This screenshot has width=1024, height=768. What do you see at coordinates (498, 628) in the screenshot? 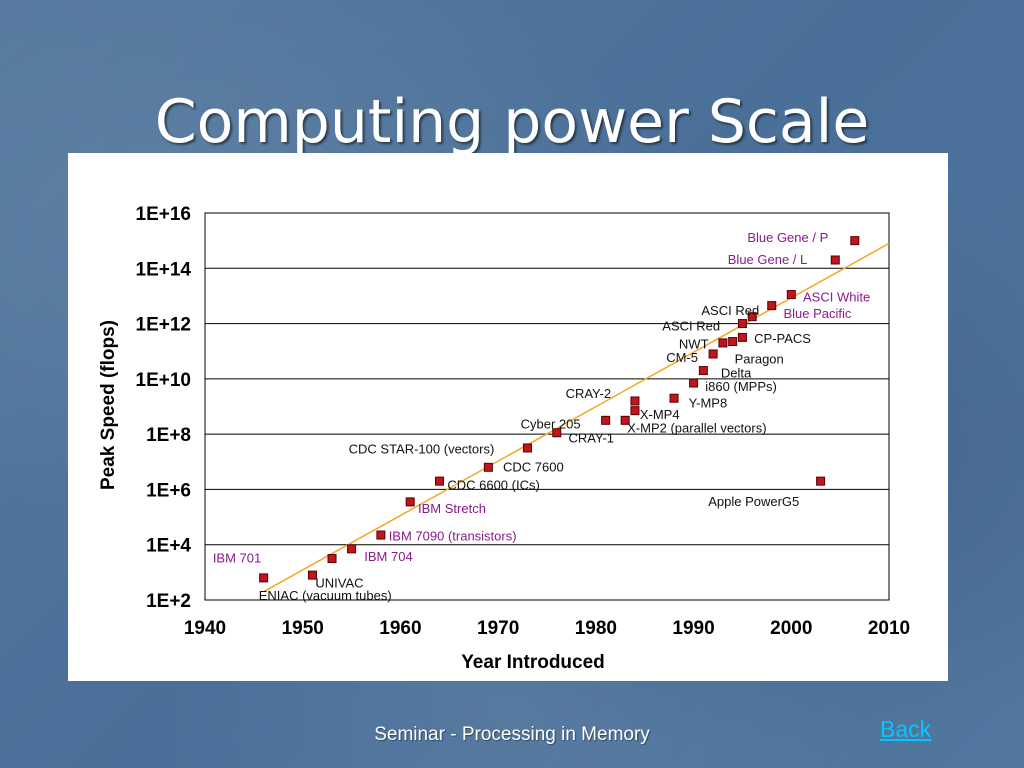
I see `x-tick-label: 1970` at bounding box center [498, 628].